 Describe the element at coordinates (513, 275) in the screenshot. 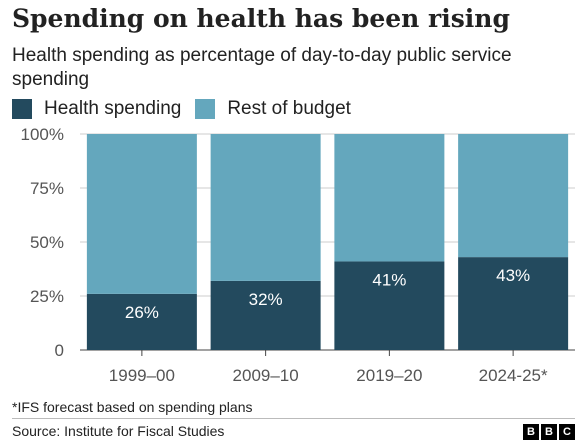

I see `data-label: 43%` at that location.